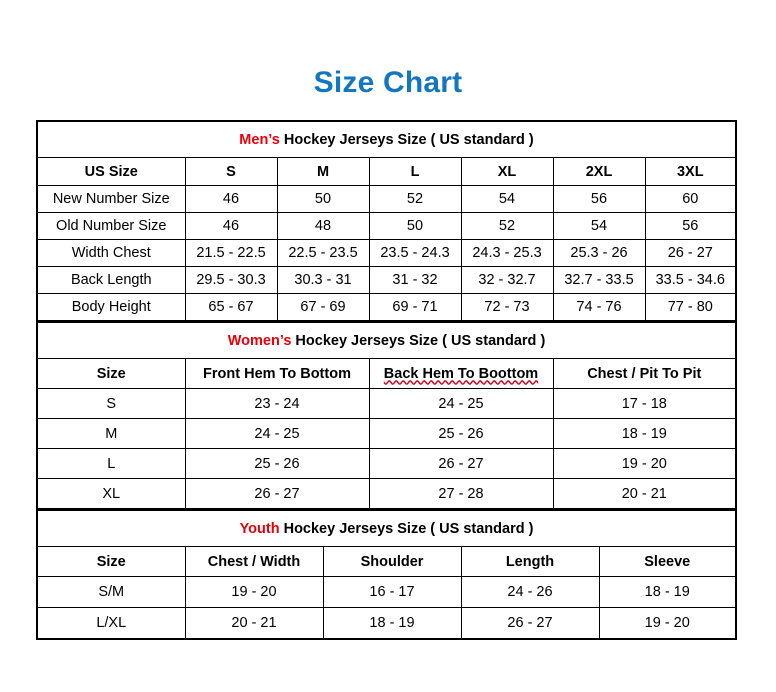  What do you see at coordinates (111, 433) in the screenshot?
I see `row-label: M` at bounding box center [111, 433].